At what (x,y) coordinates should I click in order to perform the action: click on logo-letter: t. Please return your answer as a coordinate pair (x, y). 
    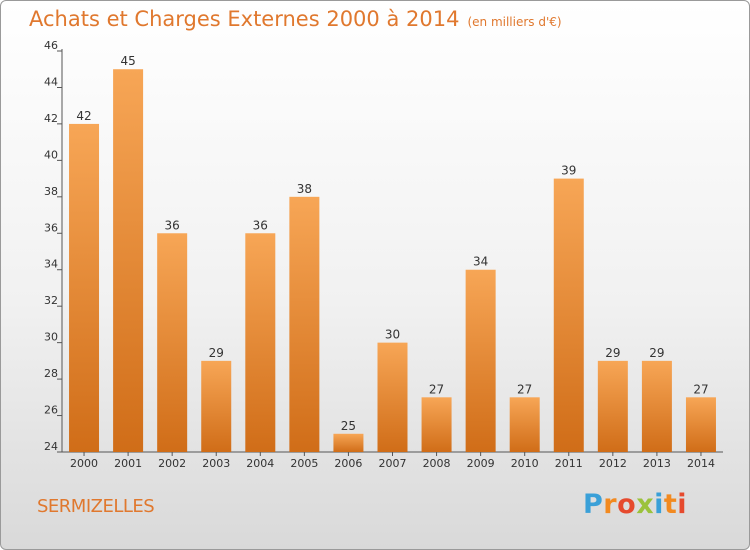
    Looking at the image, I should click on (670, 504).